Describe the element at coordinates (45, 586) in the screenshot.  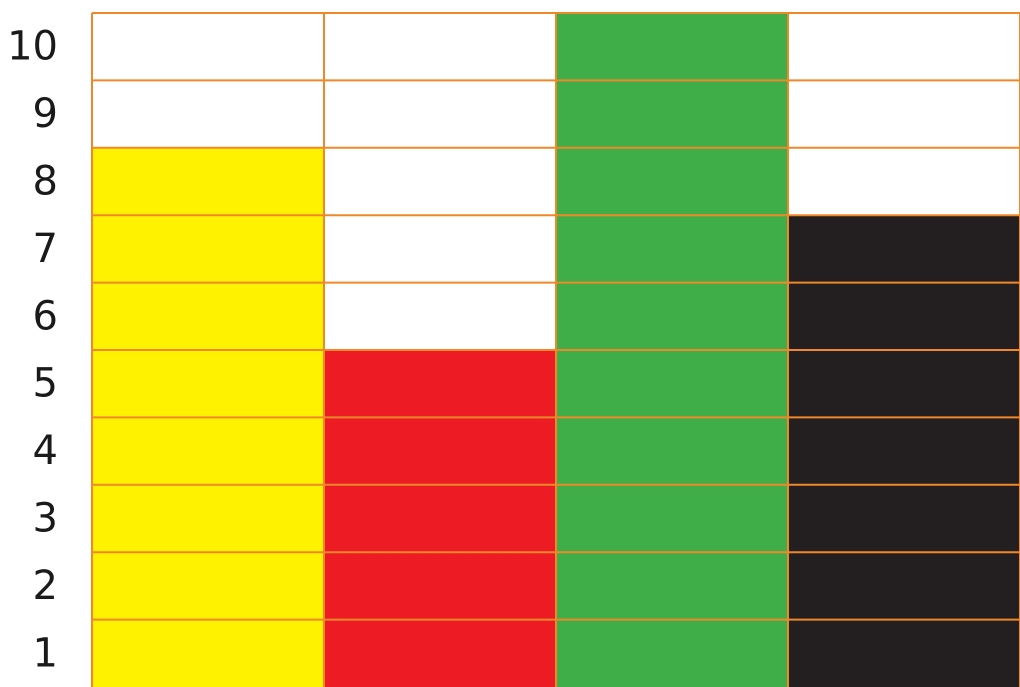
I see `y-tick-label-2: 2` at that location.